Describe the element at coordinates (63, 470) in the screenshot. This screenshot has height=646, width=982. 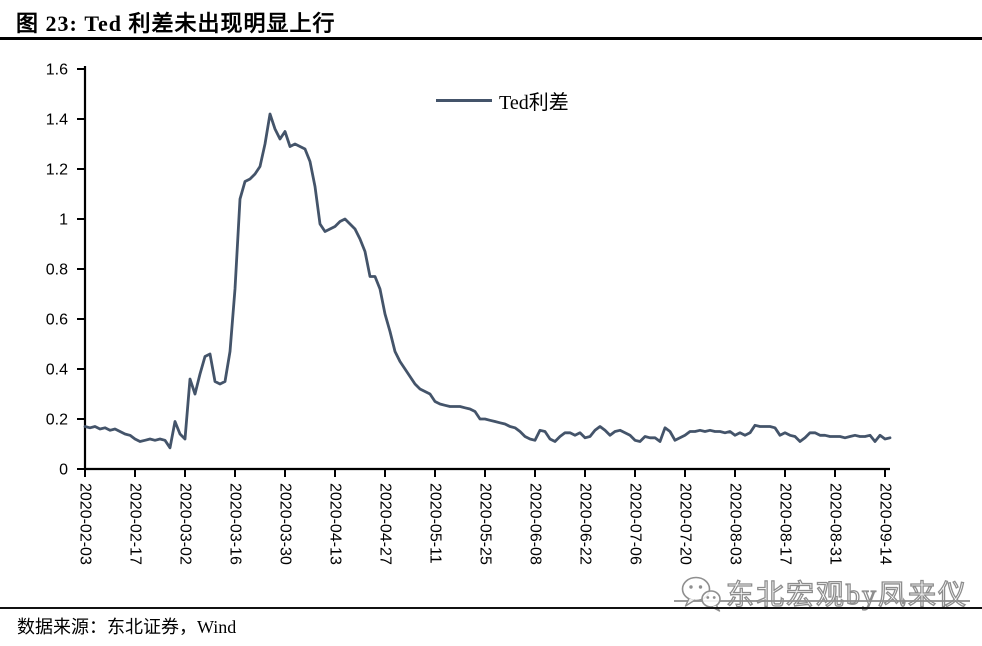
I see `y-tick-label: 0` at that location.